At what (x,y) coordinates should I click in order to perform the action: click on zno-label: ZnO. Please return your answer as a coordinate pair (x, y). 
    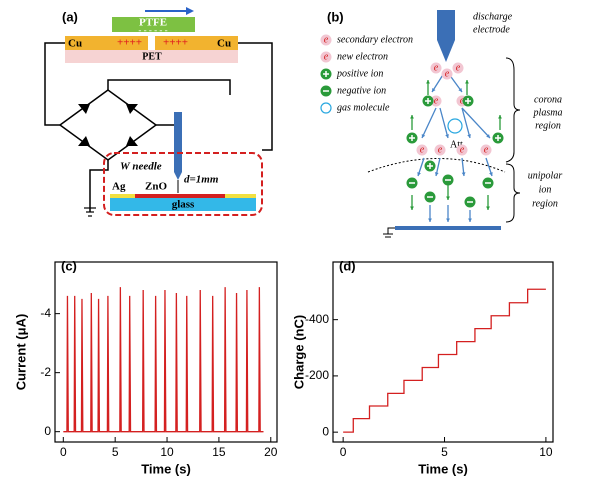
    Looking at the image, I should click on (156, 187).